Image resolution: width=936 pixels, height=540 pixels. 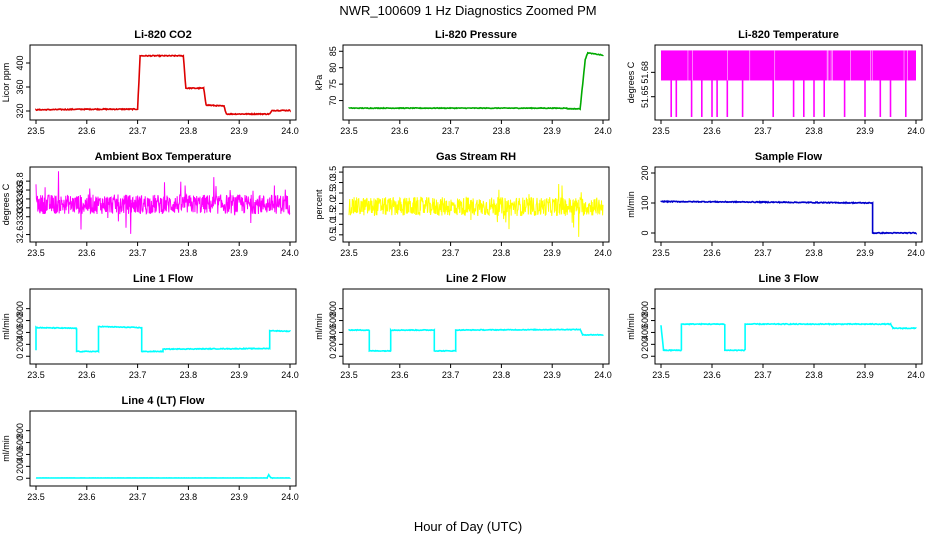 What do you see at coordinates (20, 217) in the screenshot?
I see `y-tick-label: 33.0` at bounding box center [20, 217].